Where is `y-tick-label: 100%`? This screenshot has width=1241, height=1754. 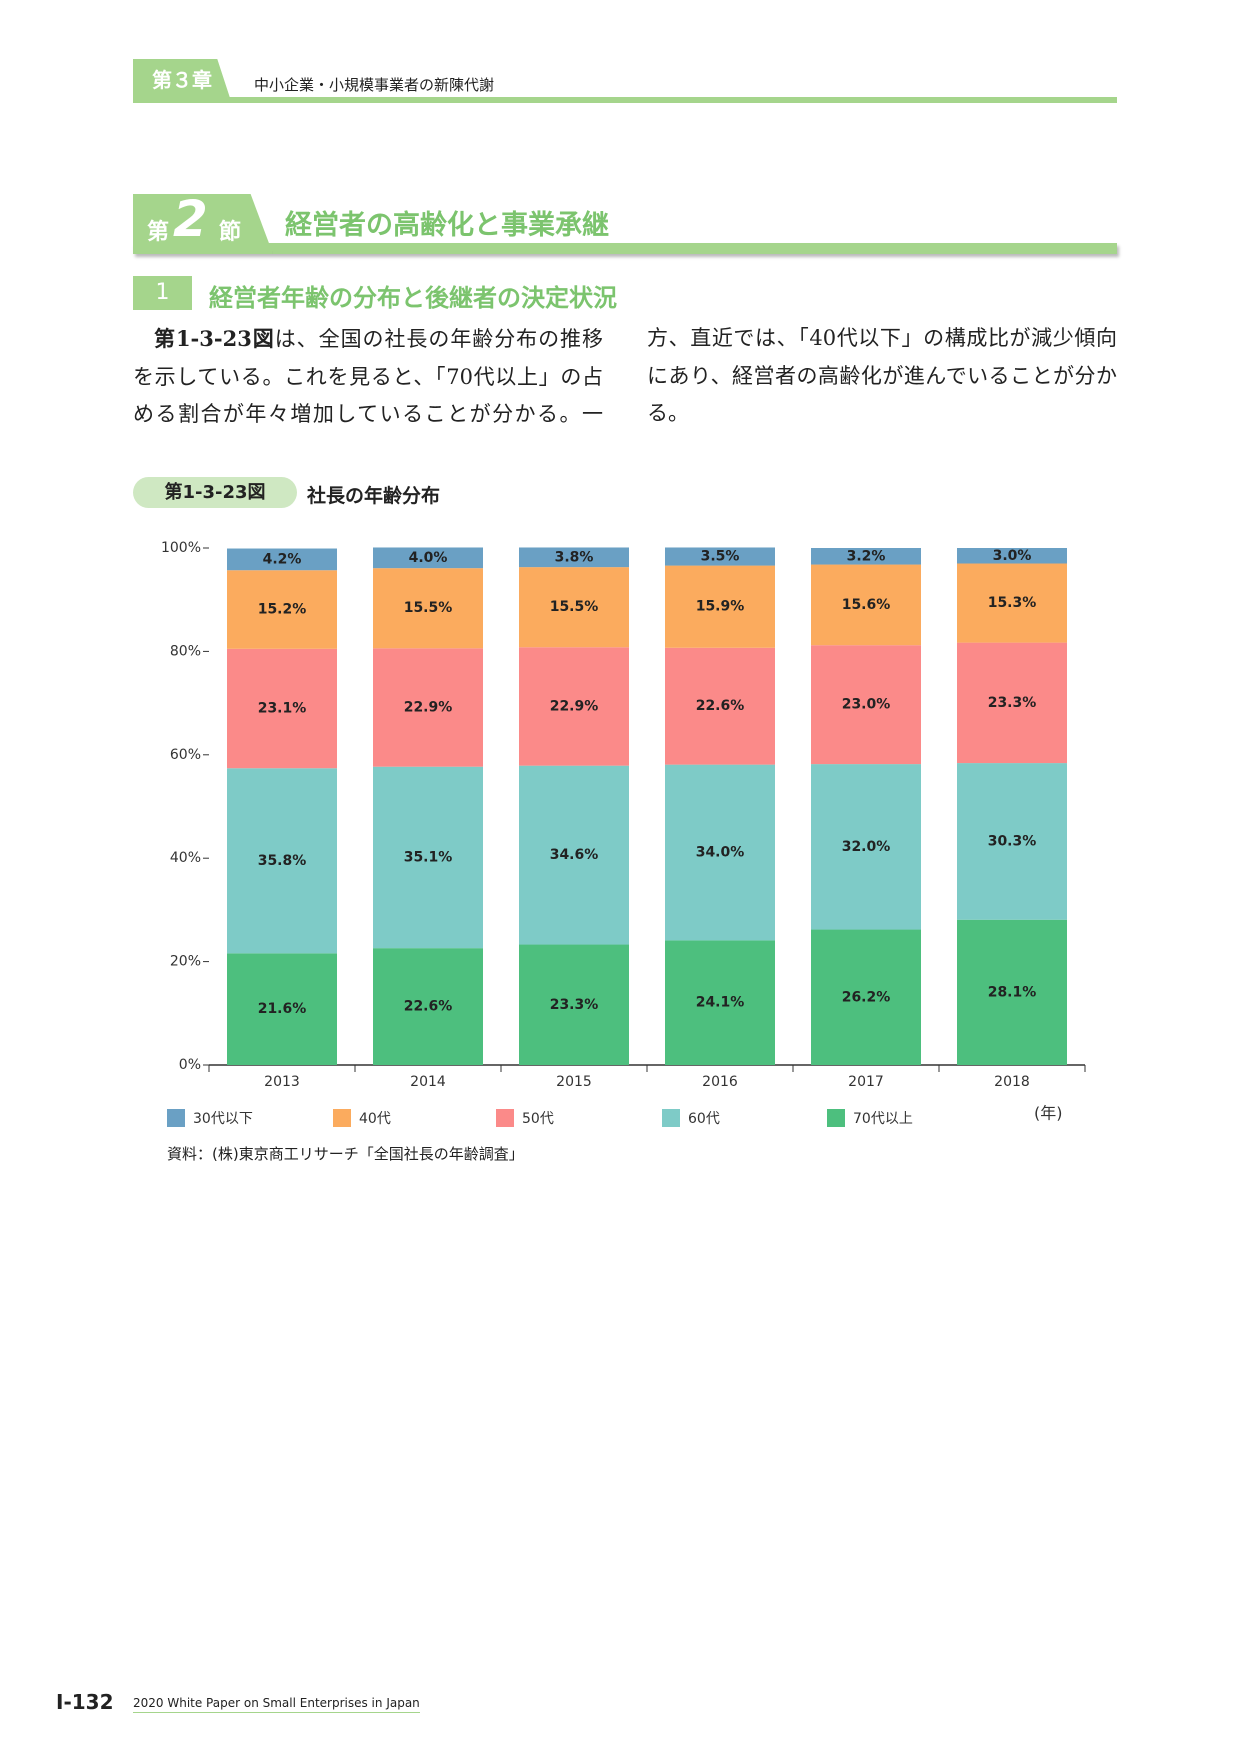
y-tick-label: 100% is located at coordinates (181, 548).